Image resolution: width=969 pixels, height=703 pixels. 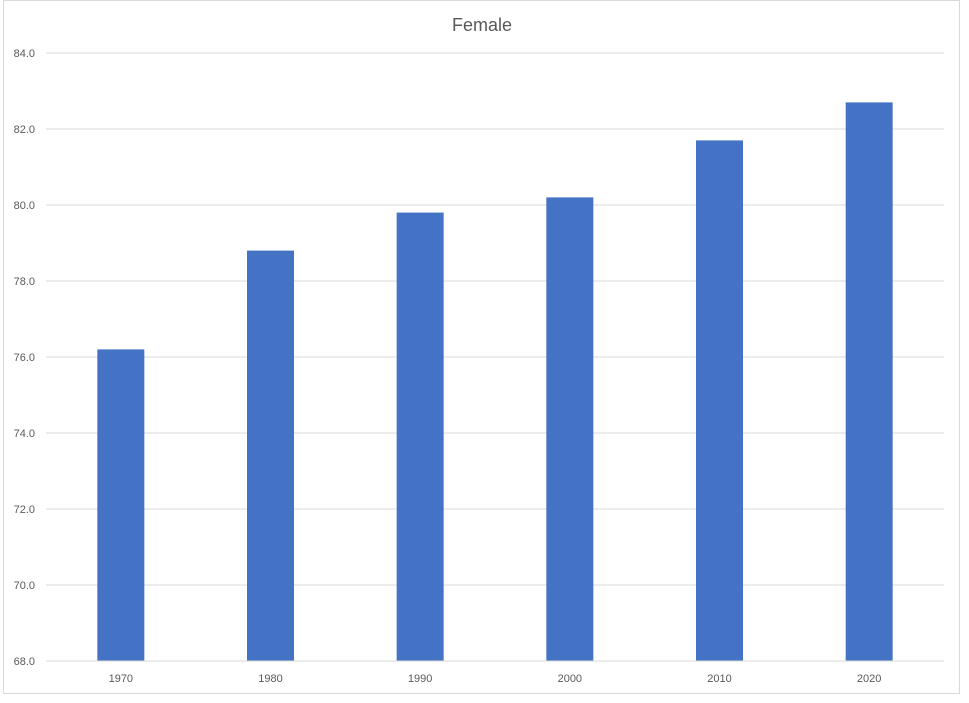 I want to click on y-tick-label: 84.0, so click(x=24, y=54).